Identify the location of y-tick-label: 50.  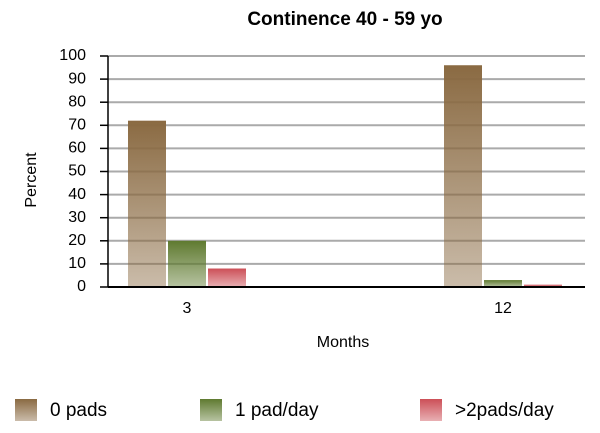
(77, 171).